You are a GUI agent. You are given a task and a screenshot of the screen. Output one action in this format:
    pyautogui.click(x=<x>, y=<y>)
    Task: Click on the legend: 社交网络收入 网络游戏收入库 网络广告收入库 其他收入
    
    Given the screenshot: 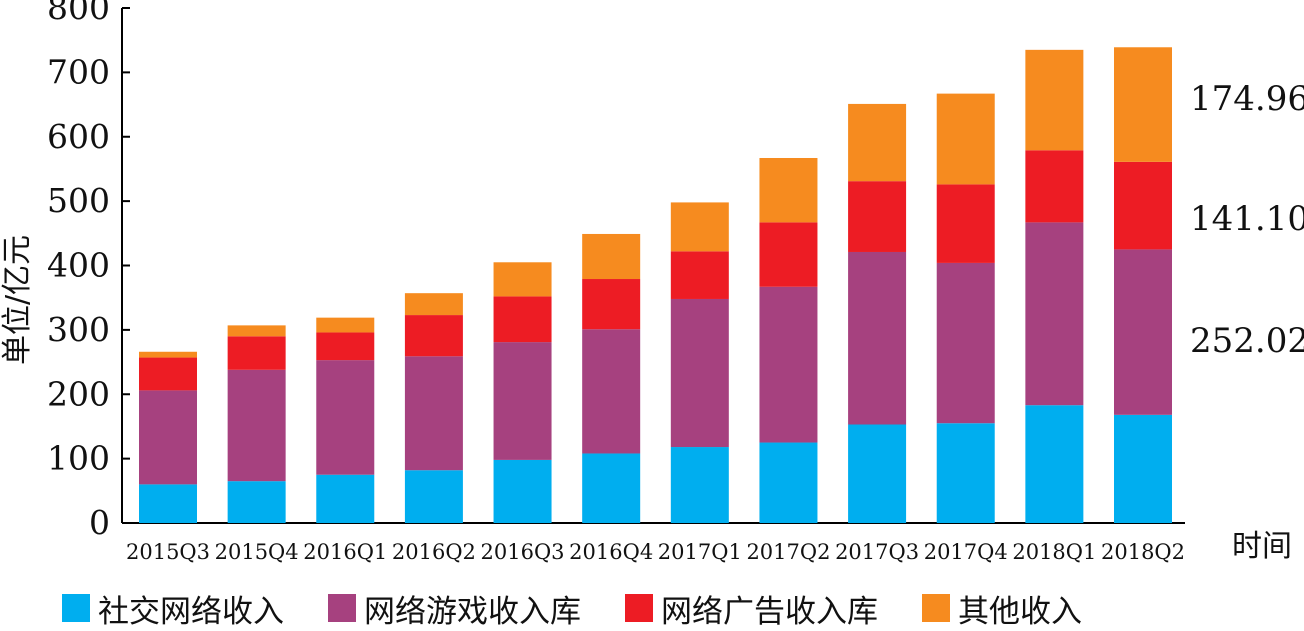 What is the action you would take?
    pyautogui.click(x=682, y=608)
    